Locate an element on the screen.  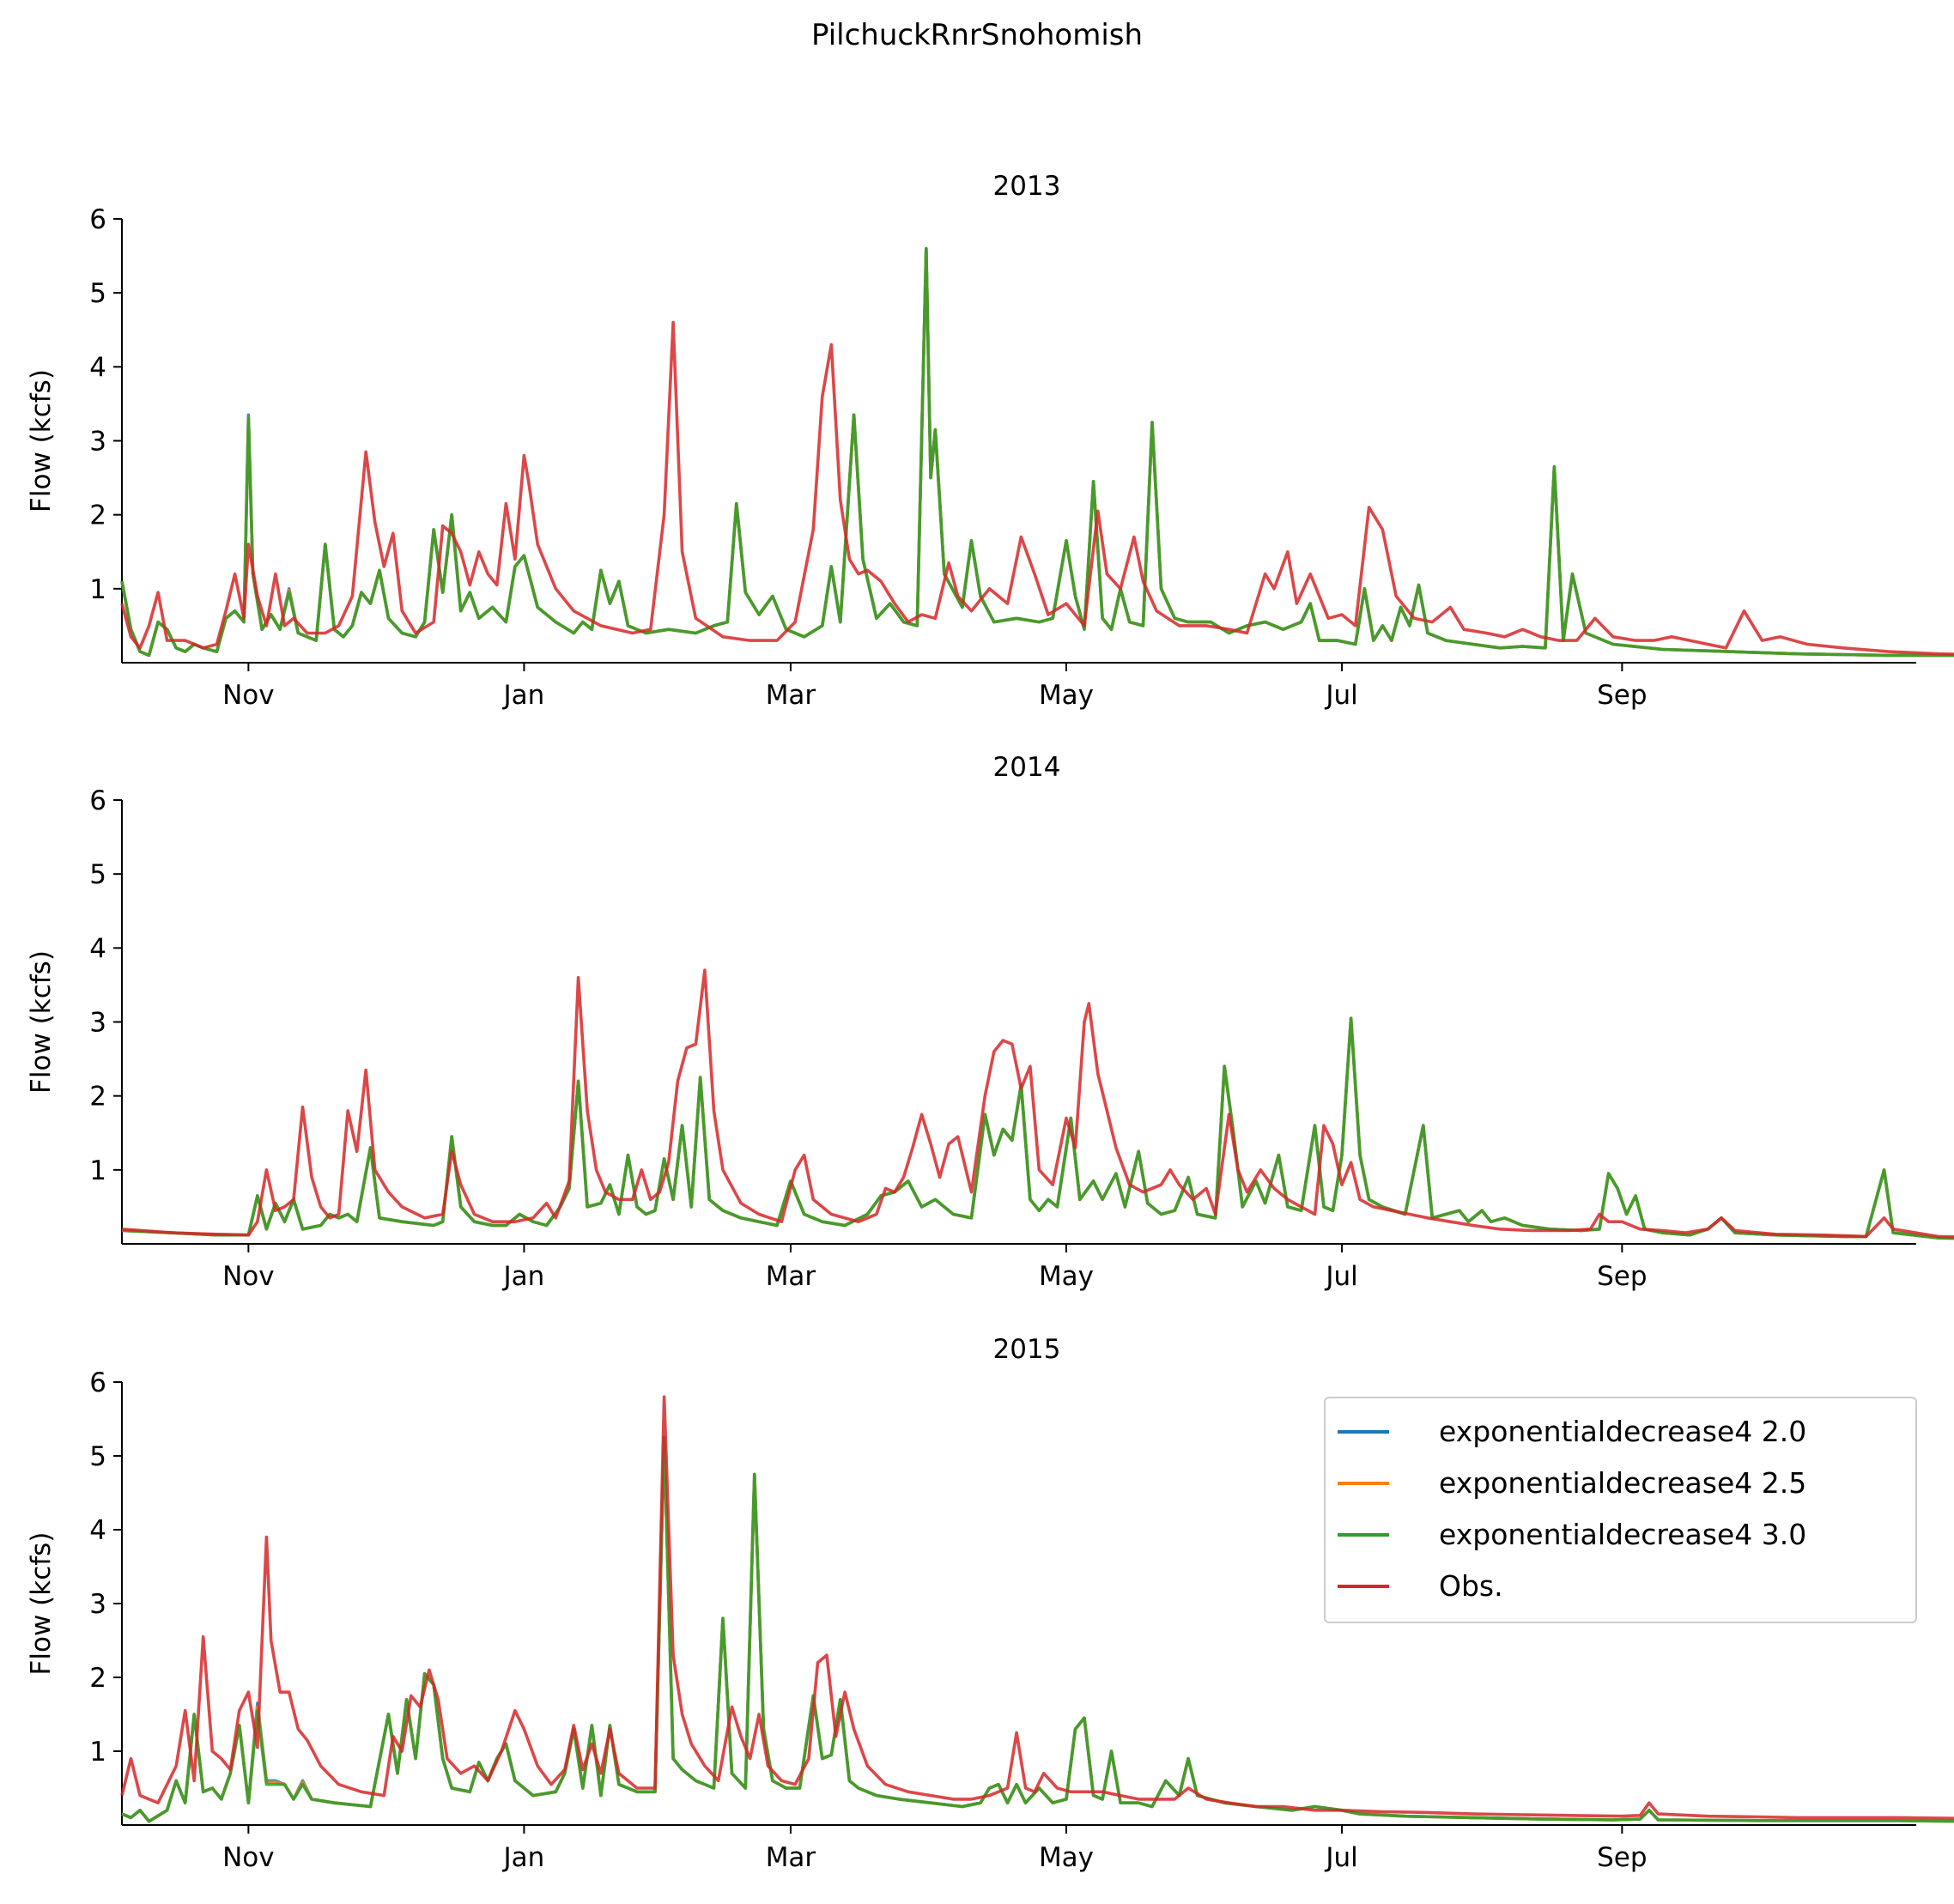
legend-frame is located at coordinates (1620, 1510).